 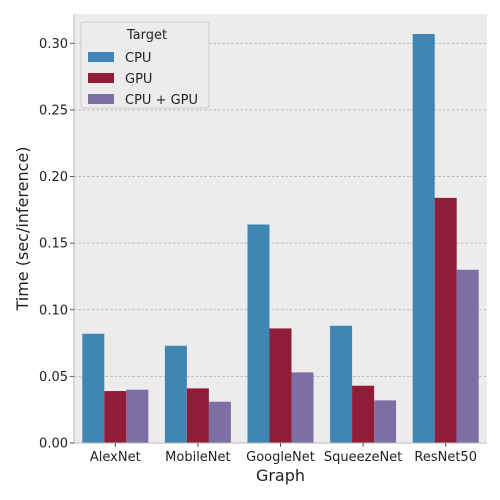 What do you see at coordinates (280, 457) in the screenshot?
I see `x-tick-label: GoogleNet` at bounding box center [280, 457].